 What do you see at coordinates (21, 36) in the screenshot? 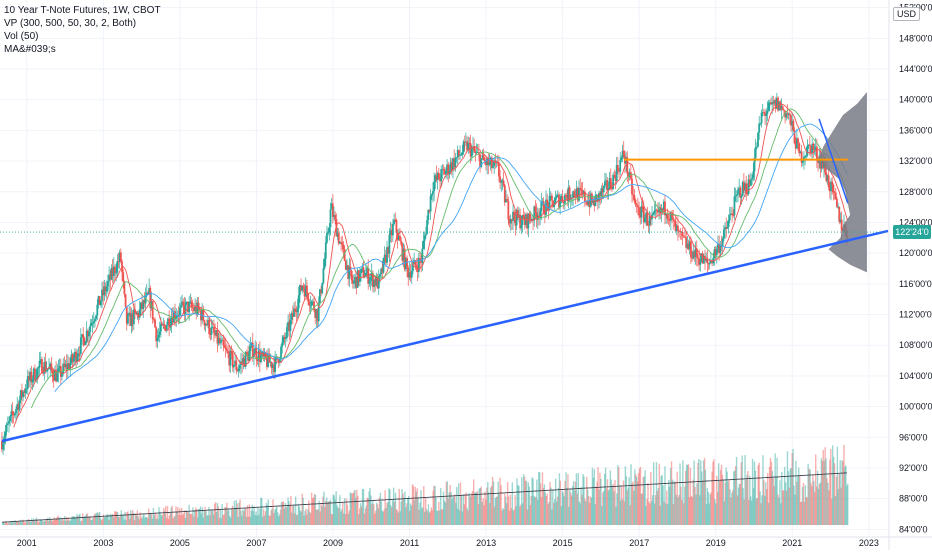
I see `indicator-volume: Vol (50)` at bounding box center [21, 36].